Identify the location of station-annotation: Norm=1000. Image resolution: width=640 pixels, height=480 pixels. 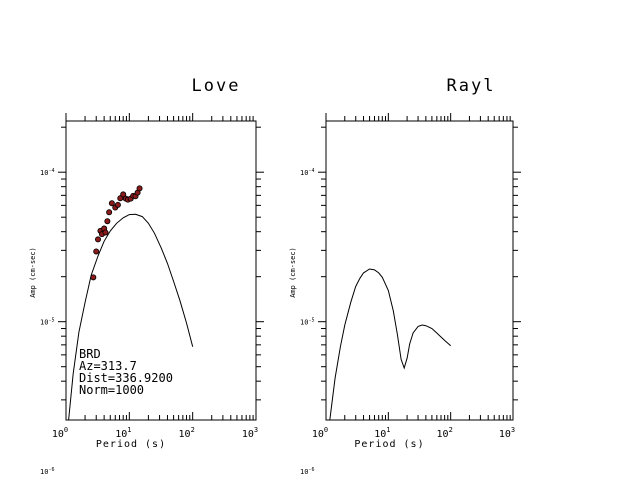
(111, 390).